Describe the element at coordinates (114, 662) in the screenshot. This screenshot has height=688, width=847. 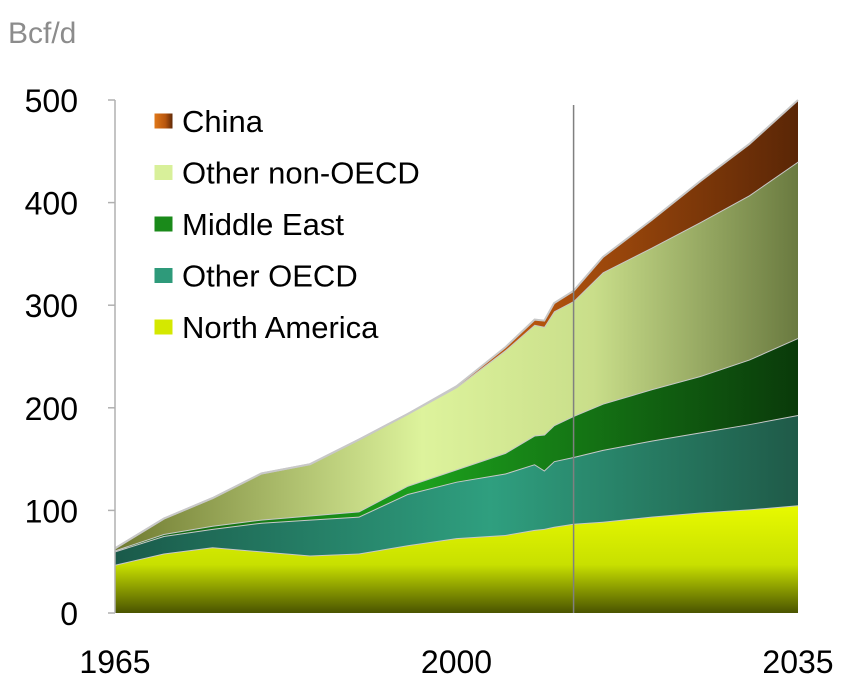
I see `x-tick-label: 1965` at that location.